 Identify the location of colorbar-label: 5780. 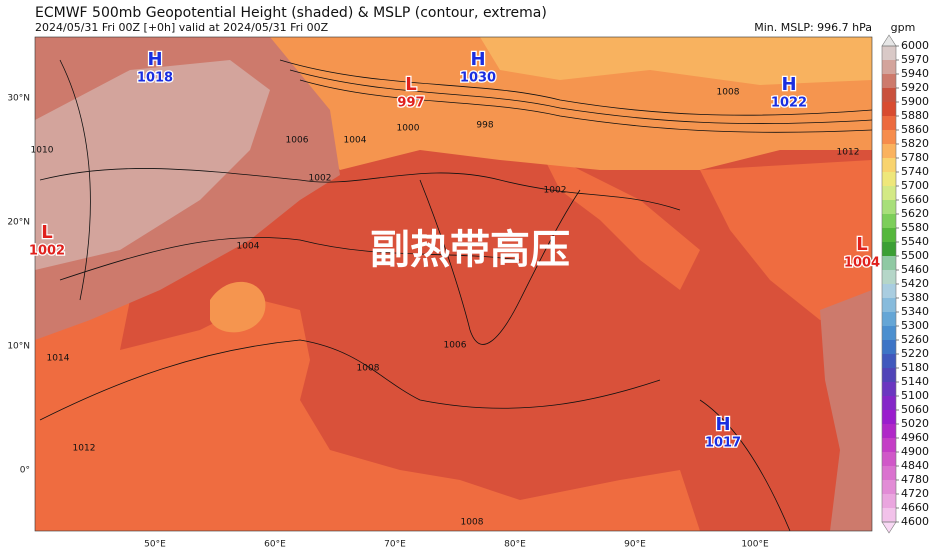
(915, 157).